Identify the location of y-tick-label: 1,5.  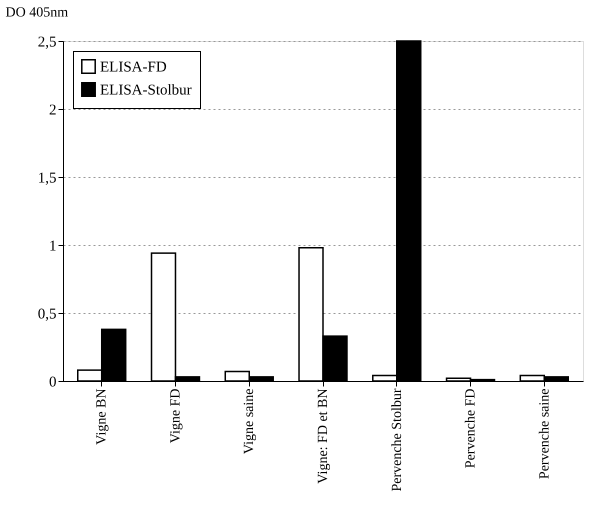
(47, 178).